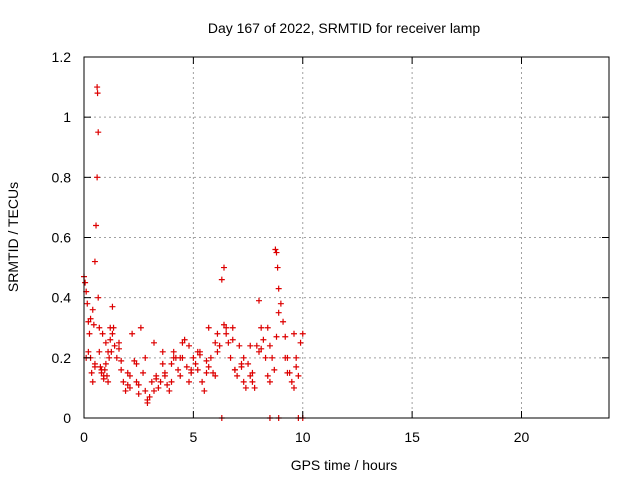 Image resolution: width=640 pixels, height=480 pixels. I want to click on x-tick-label: 15, so click(412, 437).